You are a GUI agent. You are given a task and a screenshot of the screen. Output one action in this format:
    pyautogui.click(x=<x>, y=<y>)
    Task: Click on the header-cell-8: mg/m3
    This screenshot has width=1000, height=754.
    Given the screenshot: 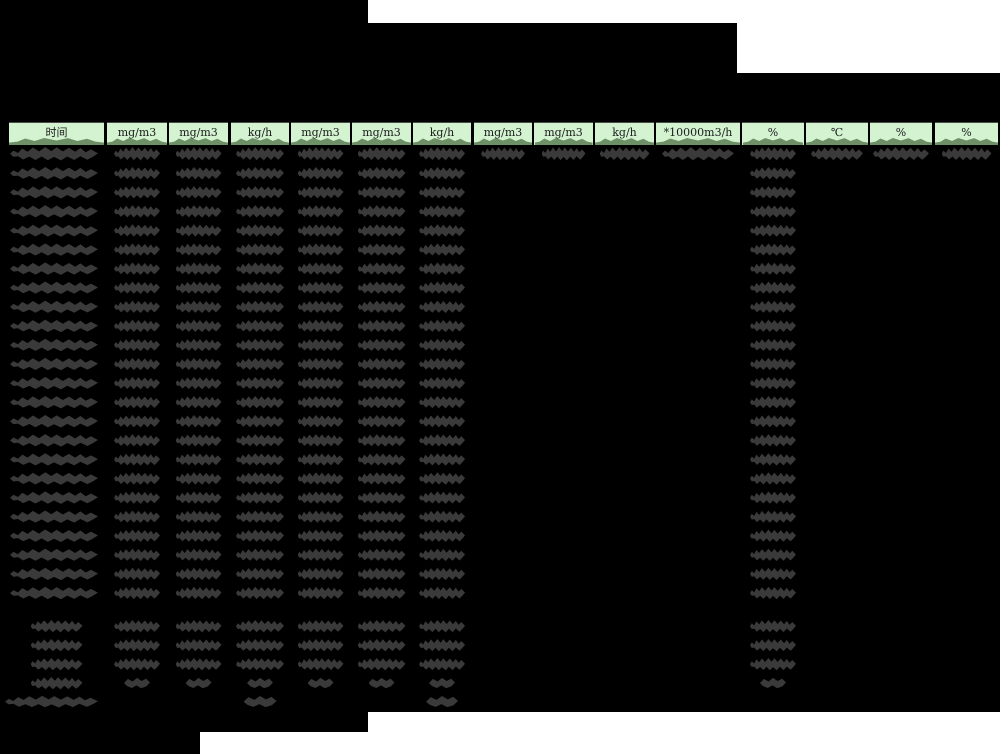 What is the action you would take?
    pyautogui.click(x=563, y=133)
    